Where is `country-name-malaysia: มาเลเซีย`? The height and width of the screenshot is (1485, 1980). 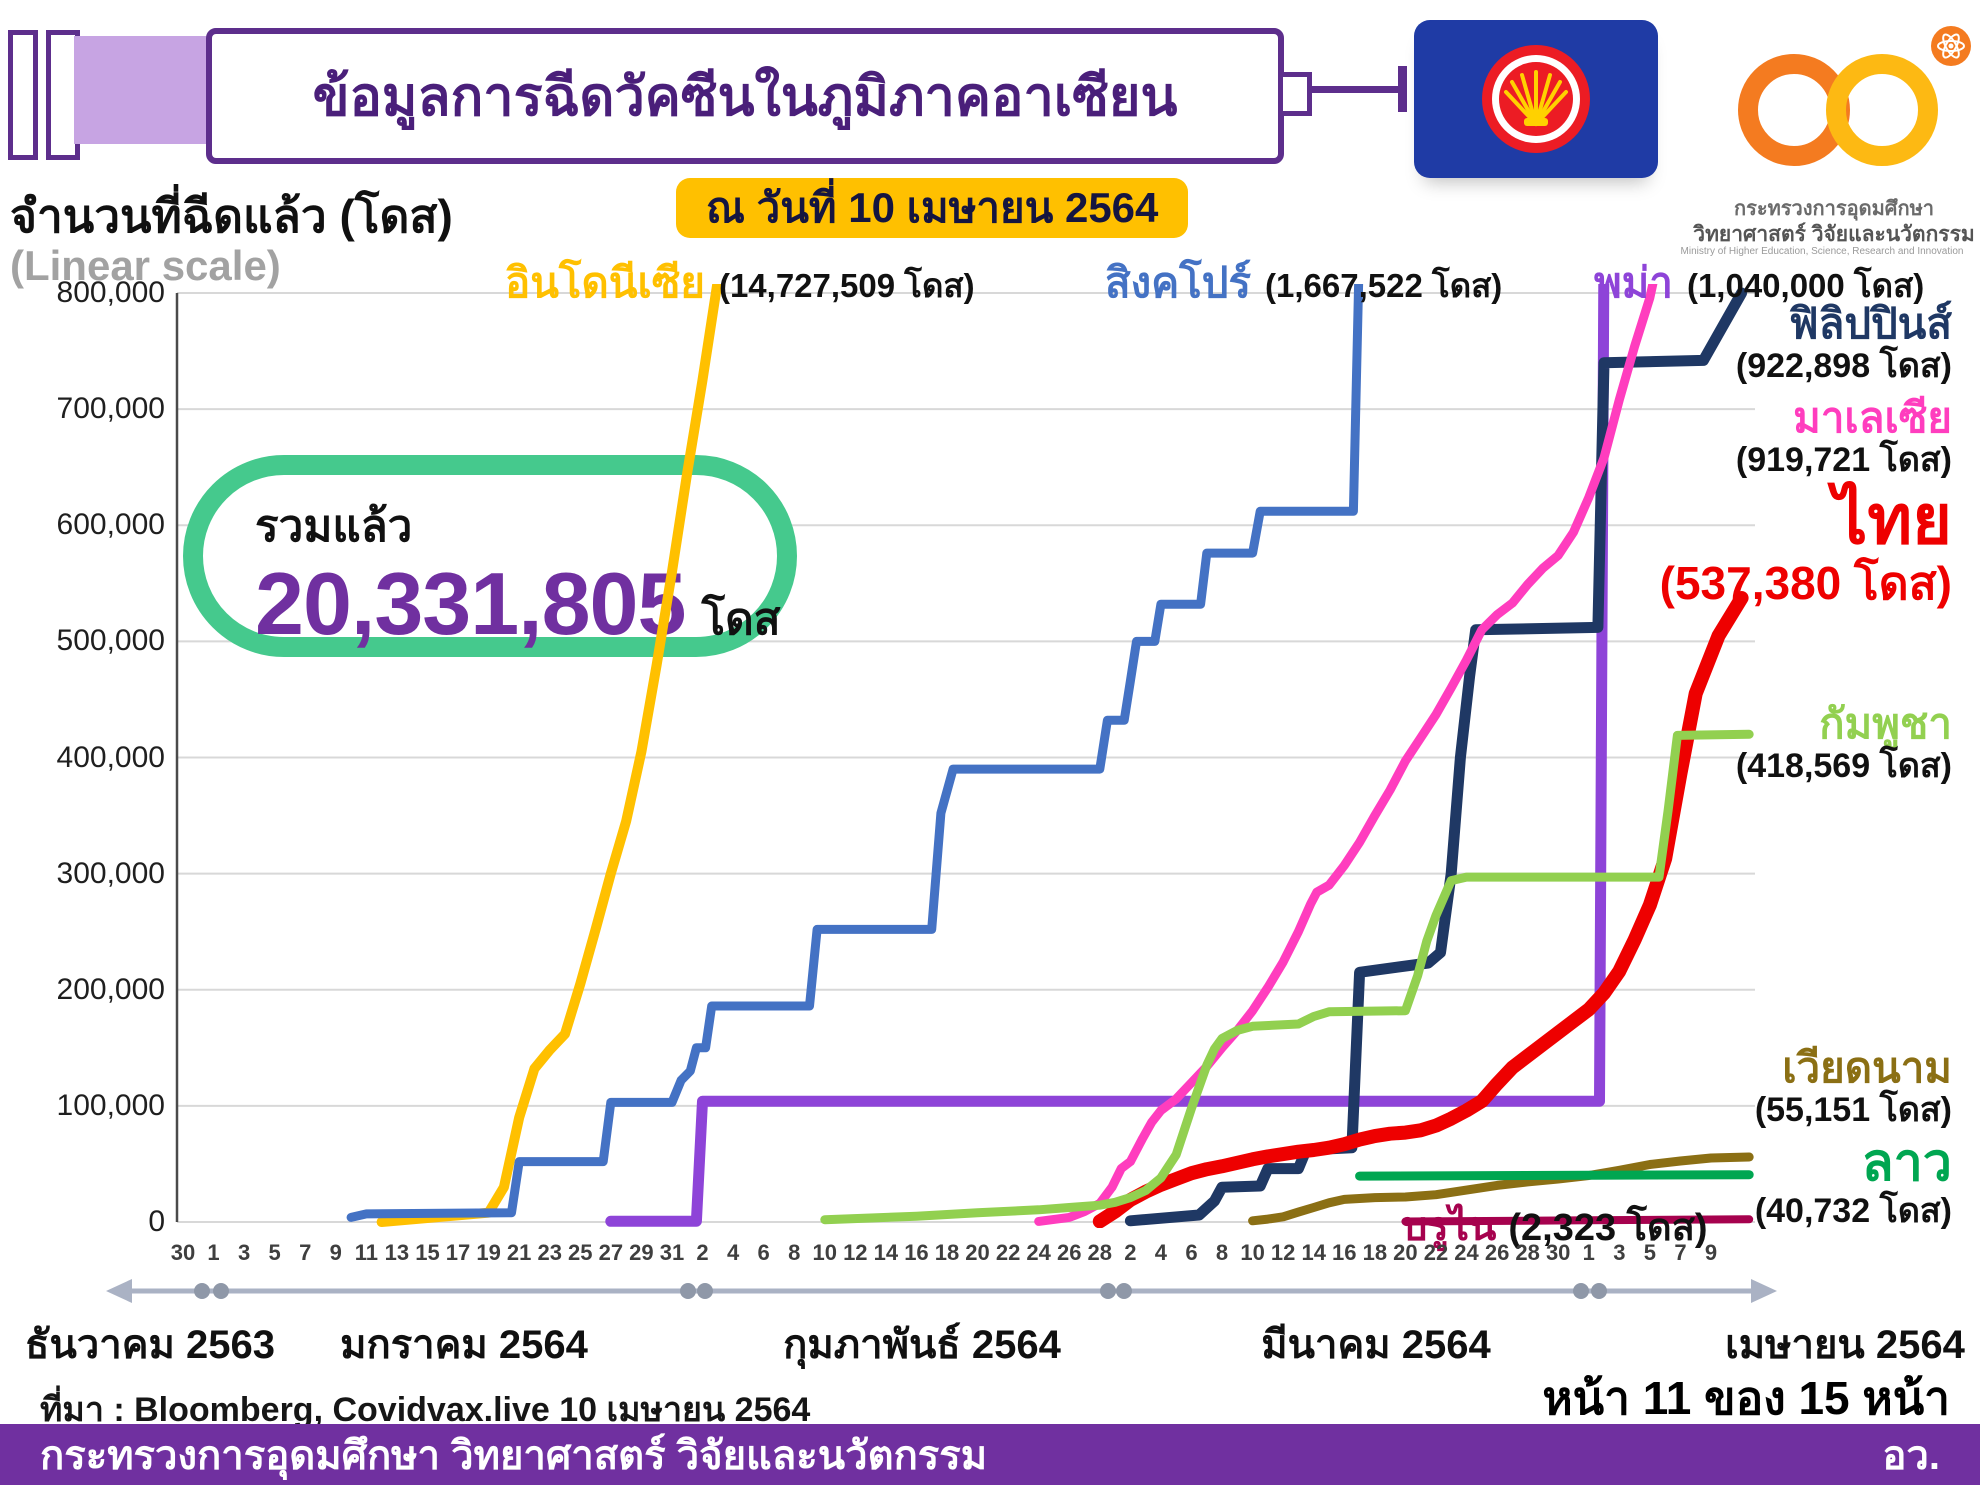
country-name-malaysia: มาเลเซีย is located at coordinates (1872, 417).